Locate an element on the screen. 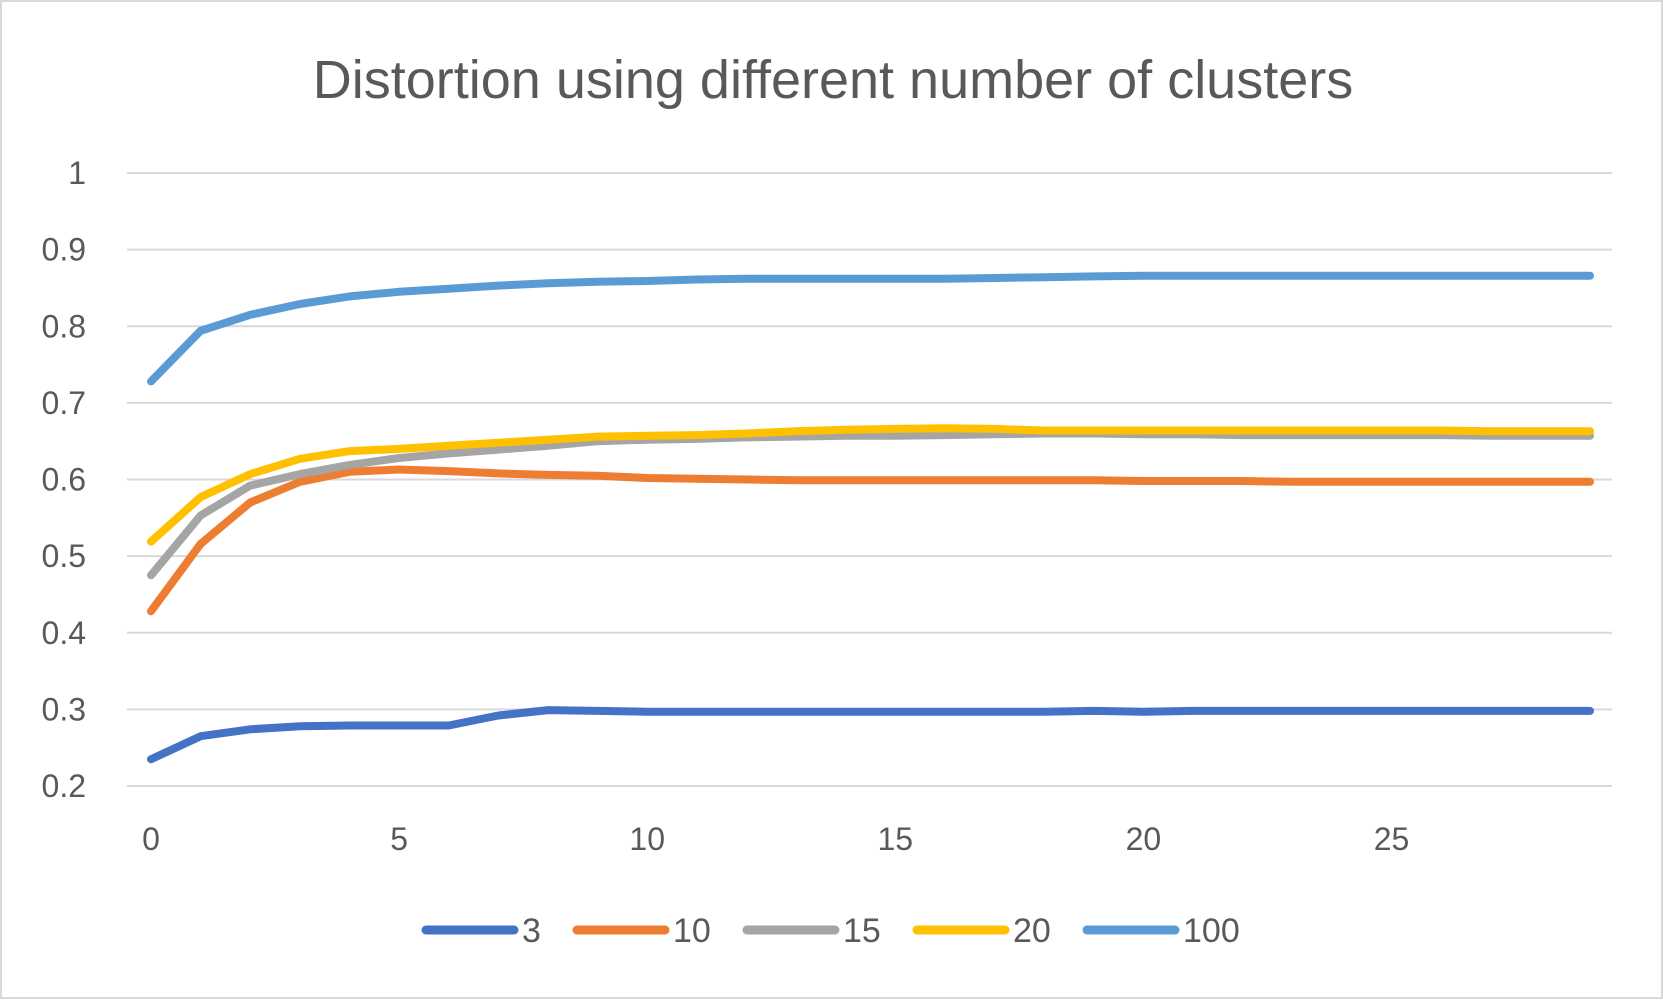  y-axis-tick-labels: 0.2 0.3 0.4 0.5 0.6 0.7 0.8 0.9 1 is located at coordinates (64, 479).